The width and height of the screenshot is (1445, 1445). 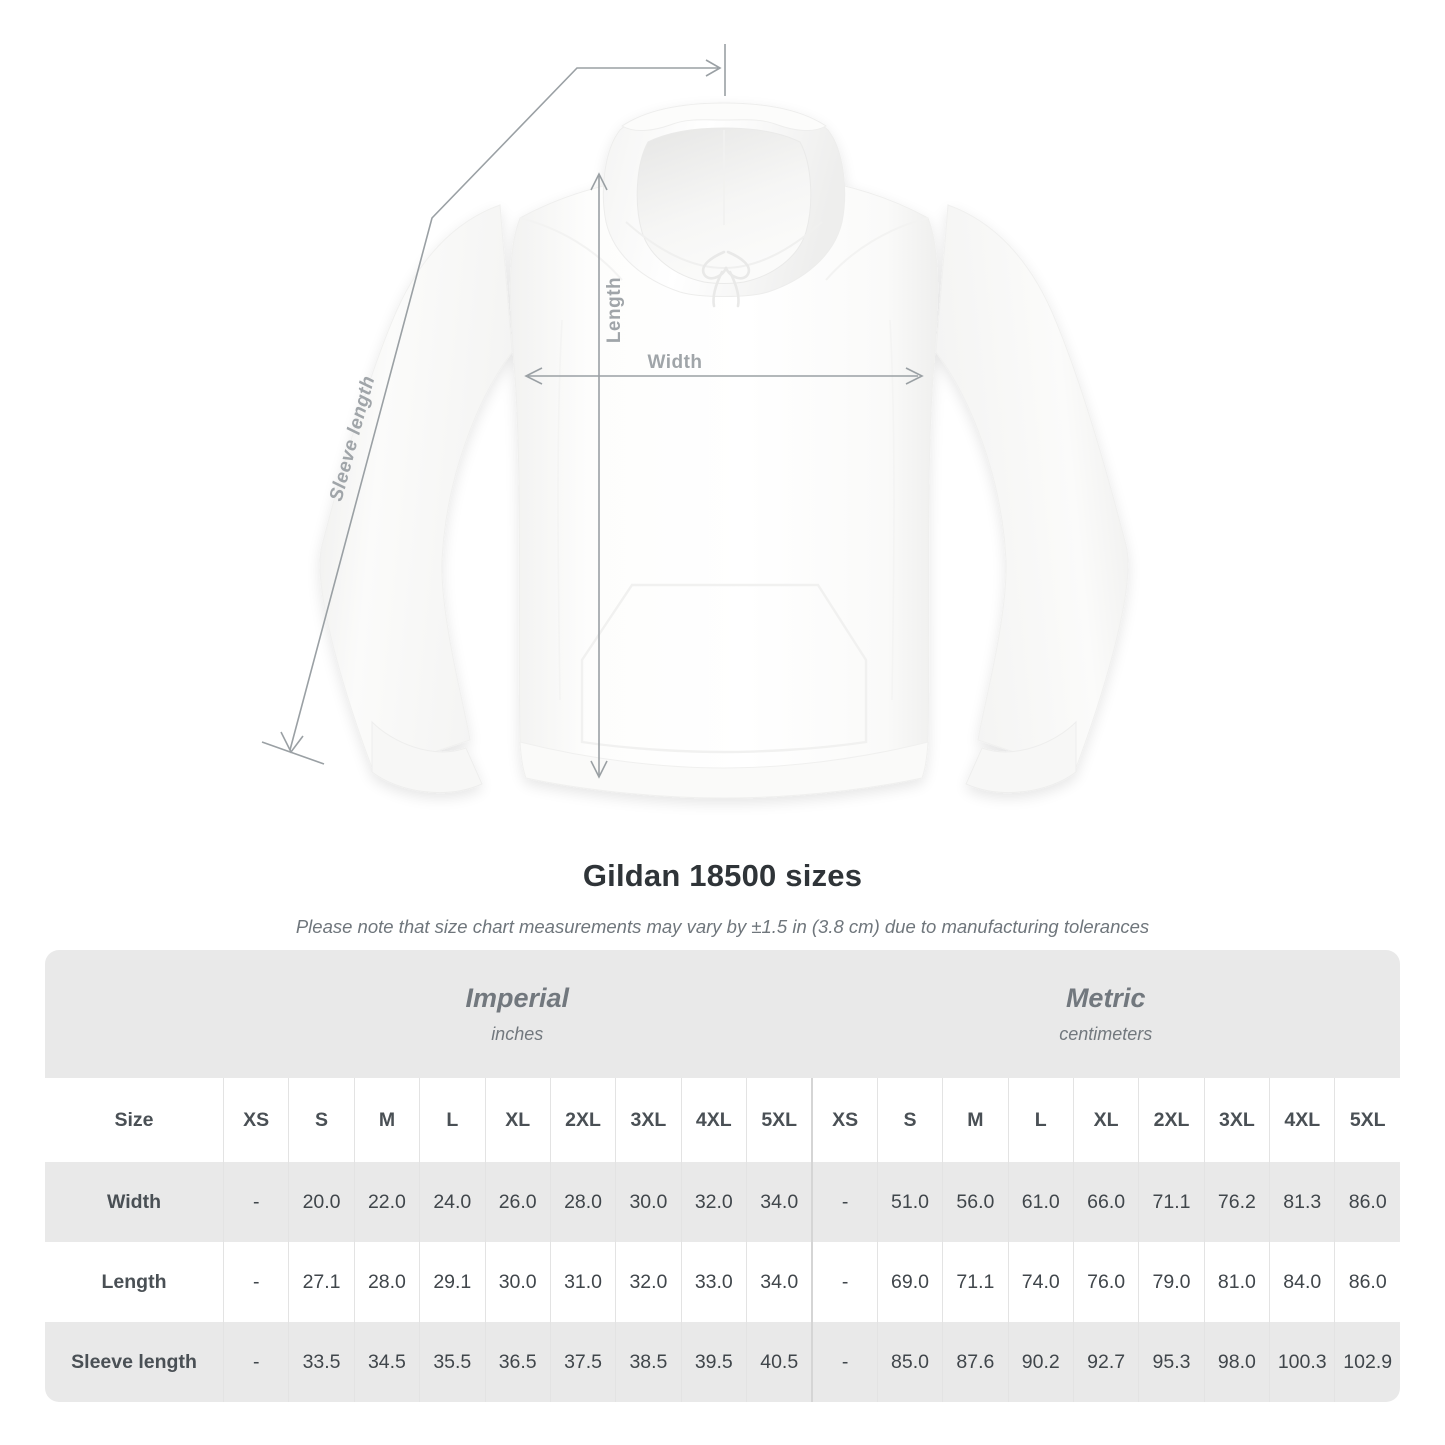 What do you see at coordinates (909, 1120) in the screenshot?
I see `size-column-header-metric-s: S` at bounding box center [909, 1120].